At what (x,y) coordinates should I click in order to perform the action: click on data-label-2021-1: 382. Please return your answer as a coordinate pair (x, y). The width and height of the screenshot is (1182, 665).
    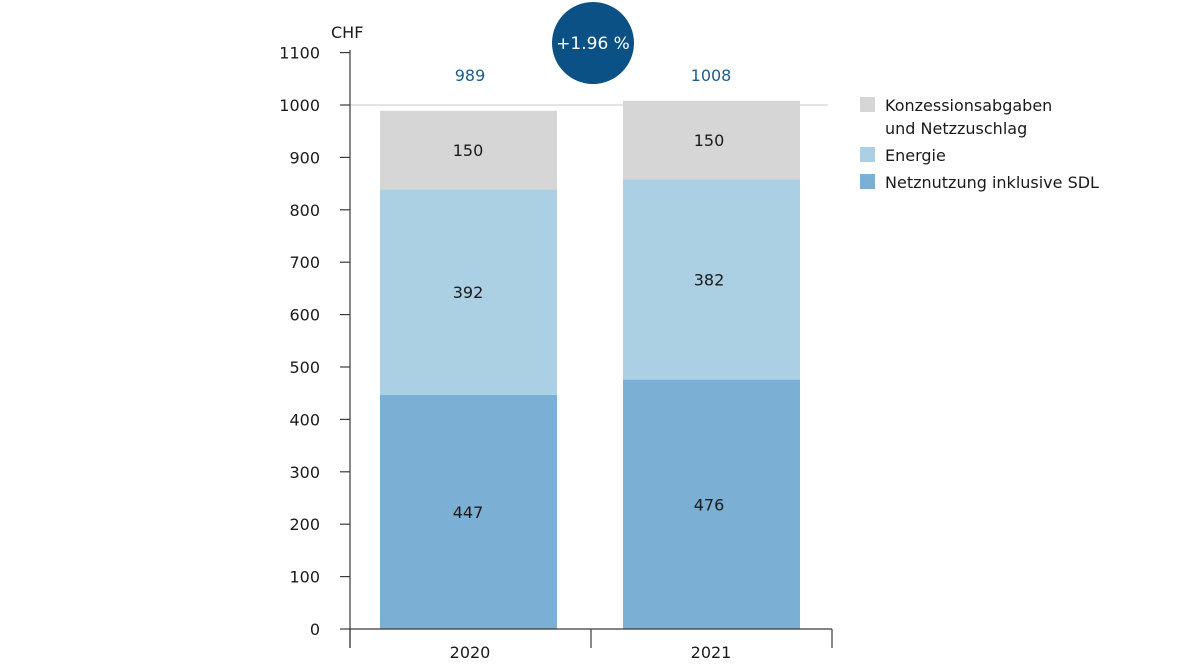
    Looking at the image, I should click on (709, 279).